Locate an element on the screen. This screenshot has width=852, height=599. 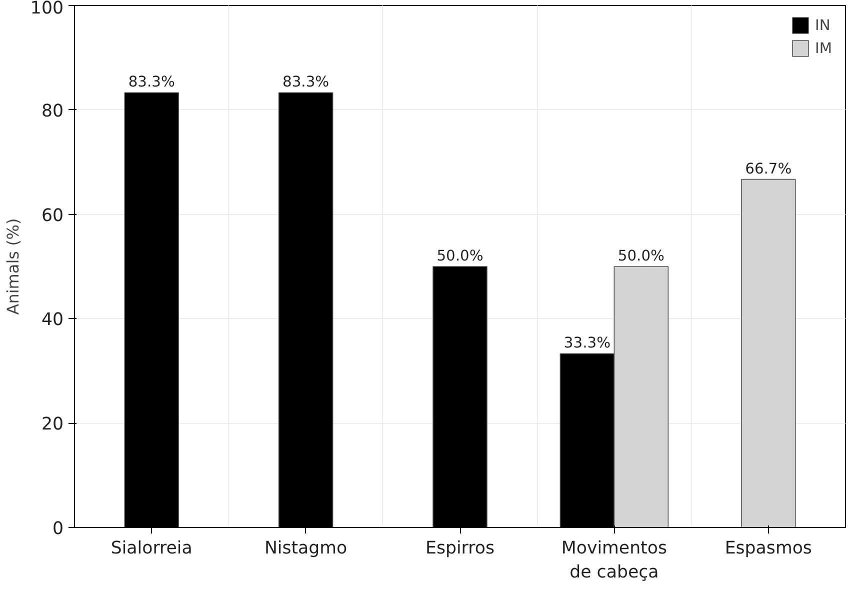
y-tick-label: 80 is located at coordinates (52, 111).